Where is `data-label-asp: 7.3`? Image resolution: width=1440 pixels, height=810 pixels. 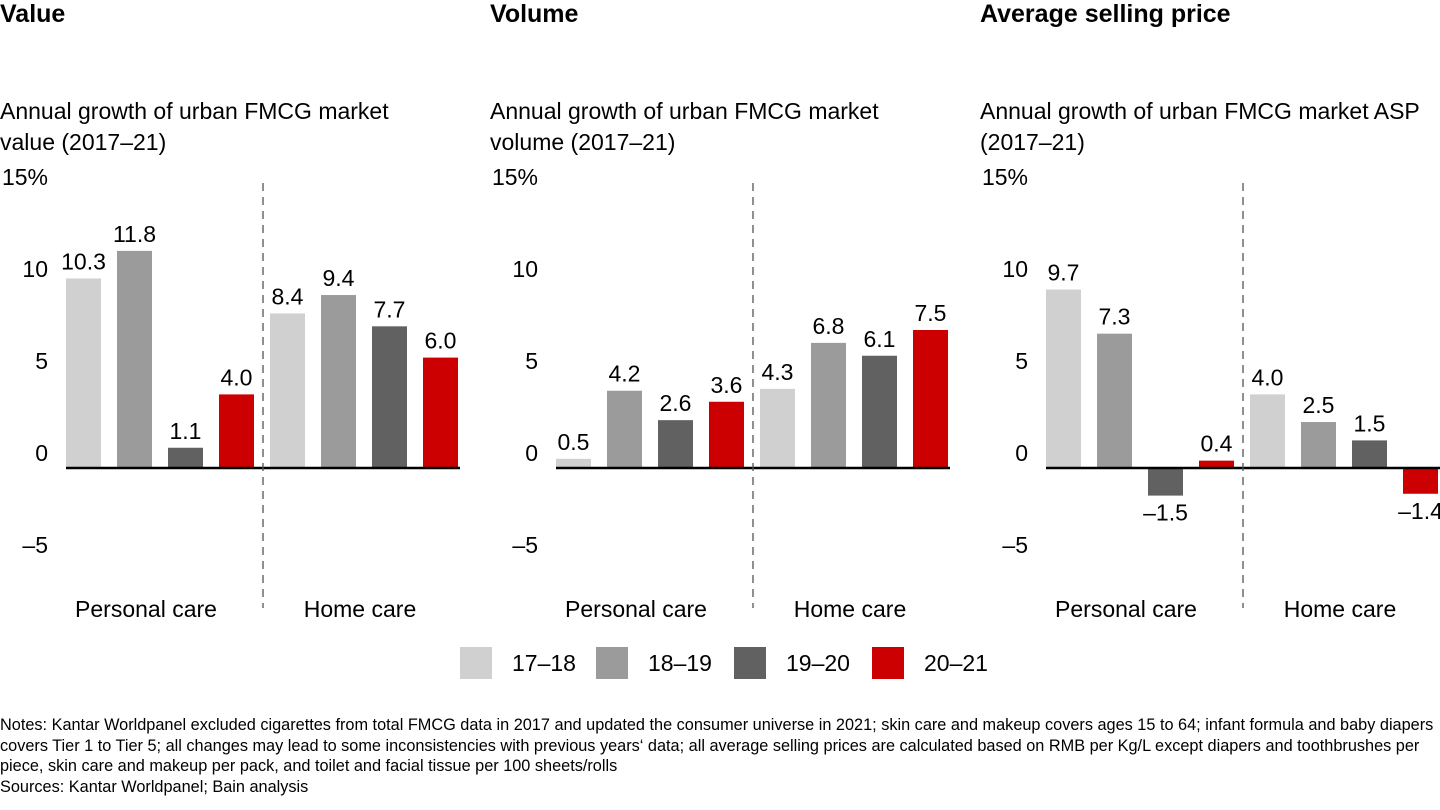 data-label-asp: 7.3 is located at coordinates (1115, 317).